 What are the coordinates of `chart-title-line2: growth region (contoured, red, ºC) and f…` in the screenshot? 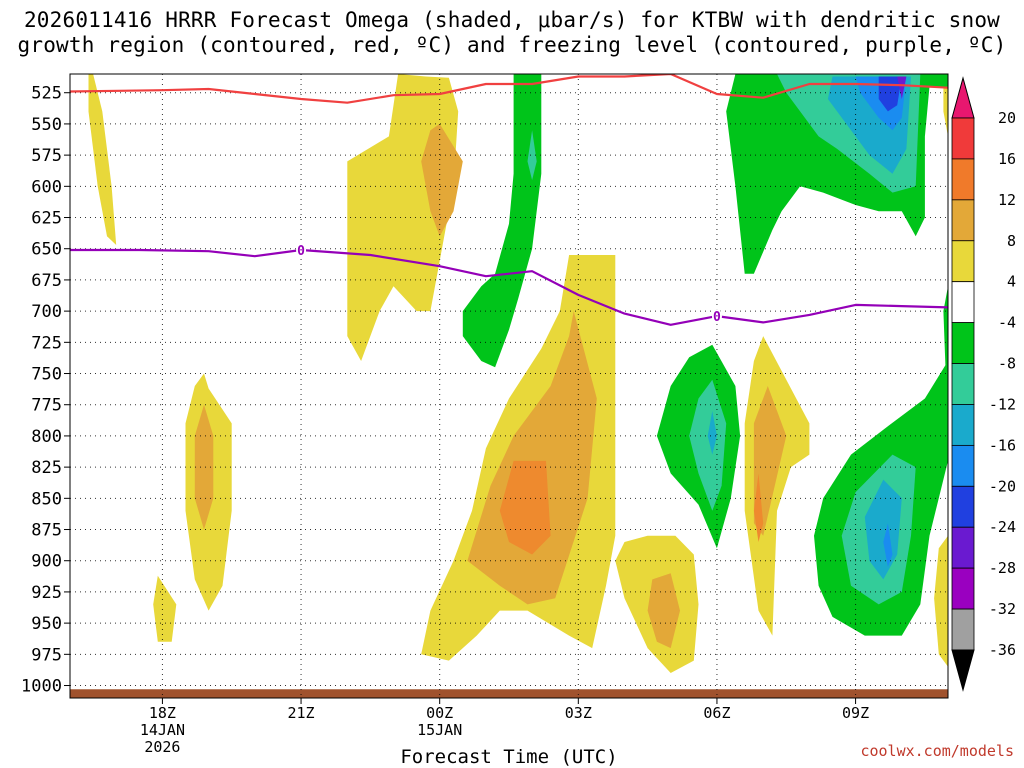 It's located at (512, 45).